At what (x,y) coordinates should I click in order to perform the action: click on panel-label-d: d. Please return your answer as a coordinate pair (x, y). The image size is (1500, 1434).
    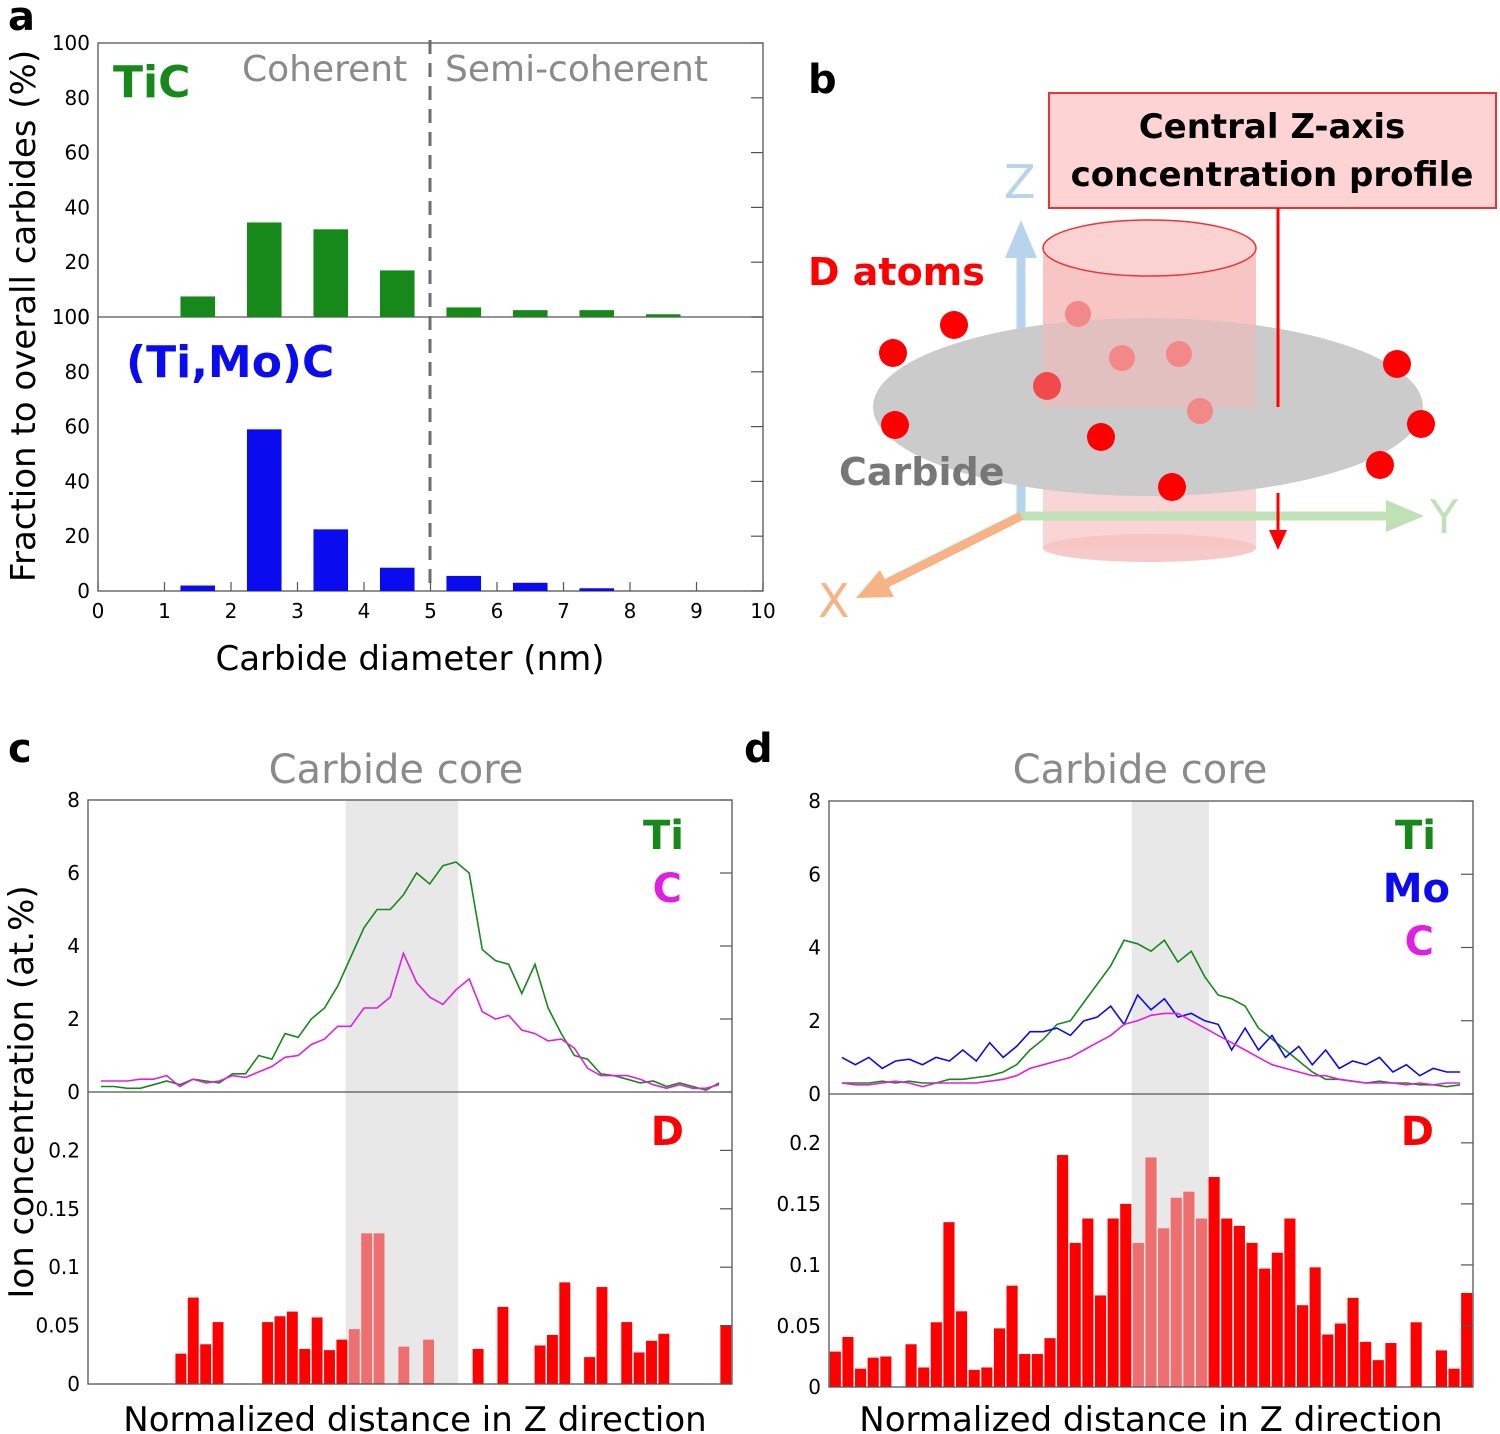
    Looking at the image, I should click on (758, 749).